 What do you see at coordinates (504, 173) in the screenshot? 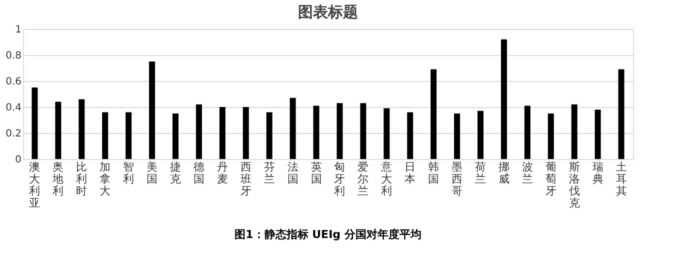
I see `x-tick-label: 挪威` at bounding box center [504, 173].